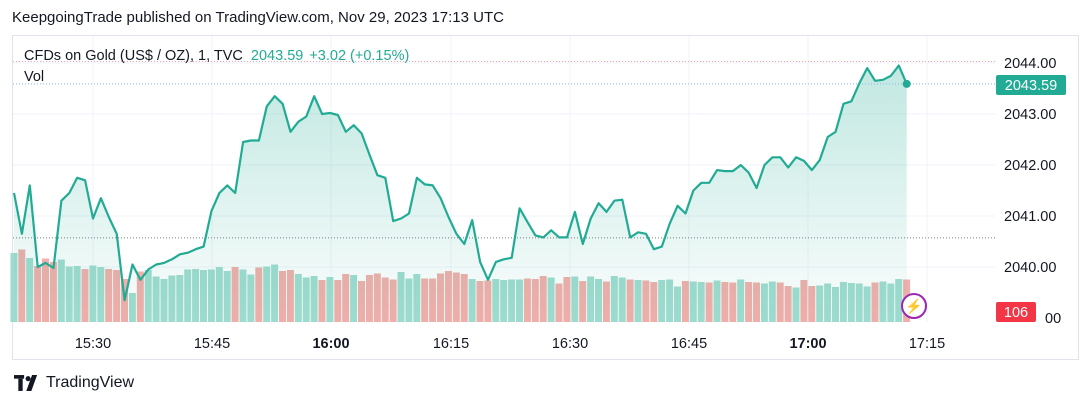 The width and height of the screenshot is (1090, 407). I want to click on y-tick-label: 2043.00, so click(1030, 115).